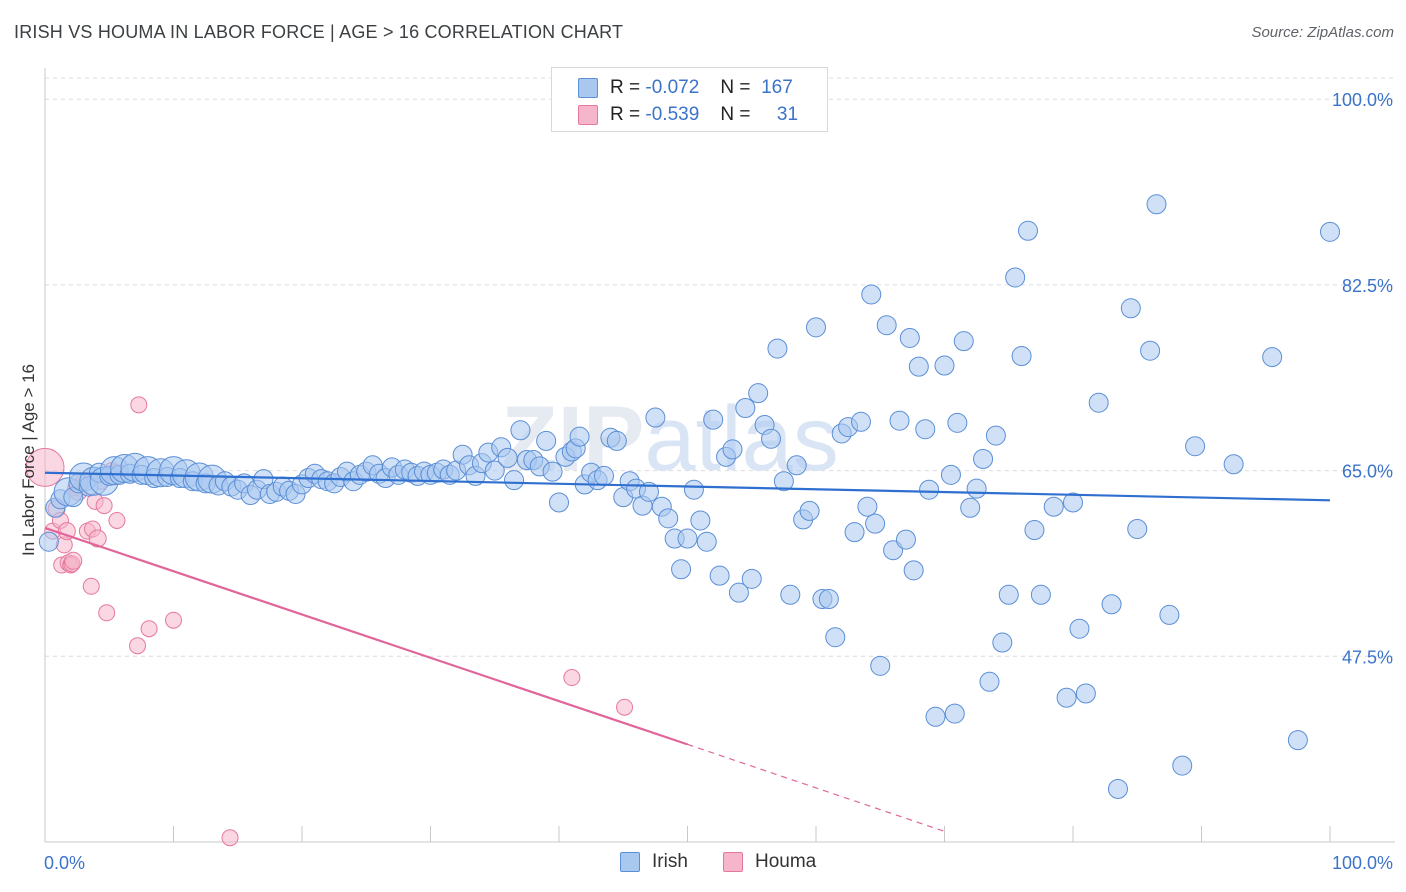  I want to click on y-axis-label: In Labor Force | Age > 16, so click(28, 460).